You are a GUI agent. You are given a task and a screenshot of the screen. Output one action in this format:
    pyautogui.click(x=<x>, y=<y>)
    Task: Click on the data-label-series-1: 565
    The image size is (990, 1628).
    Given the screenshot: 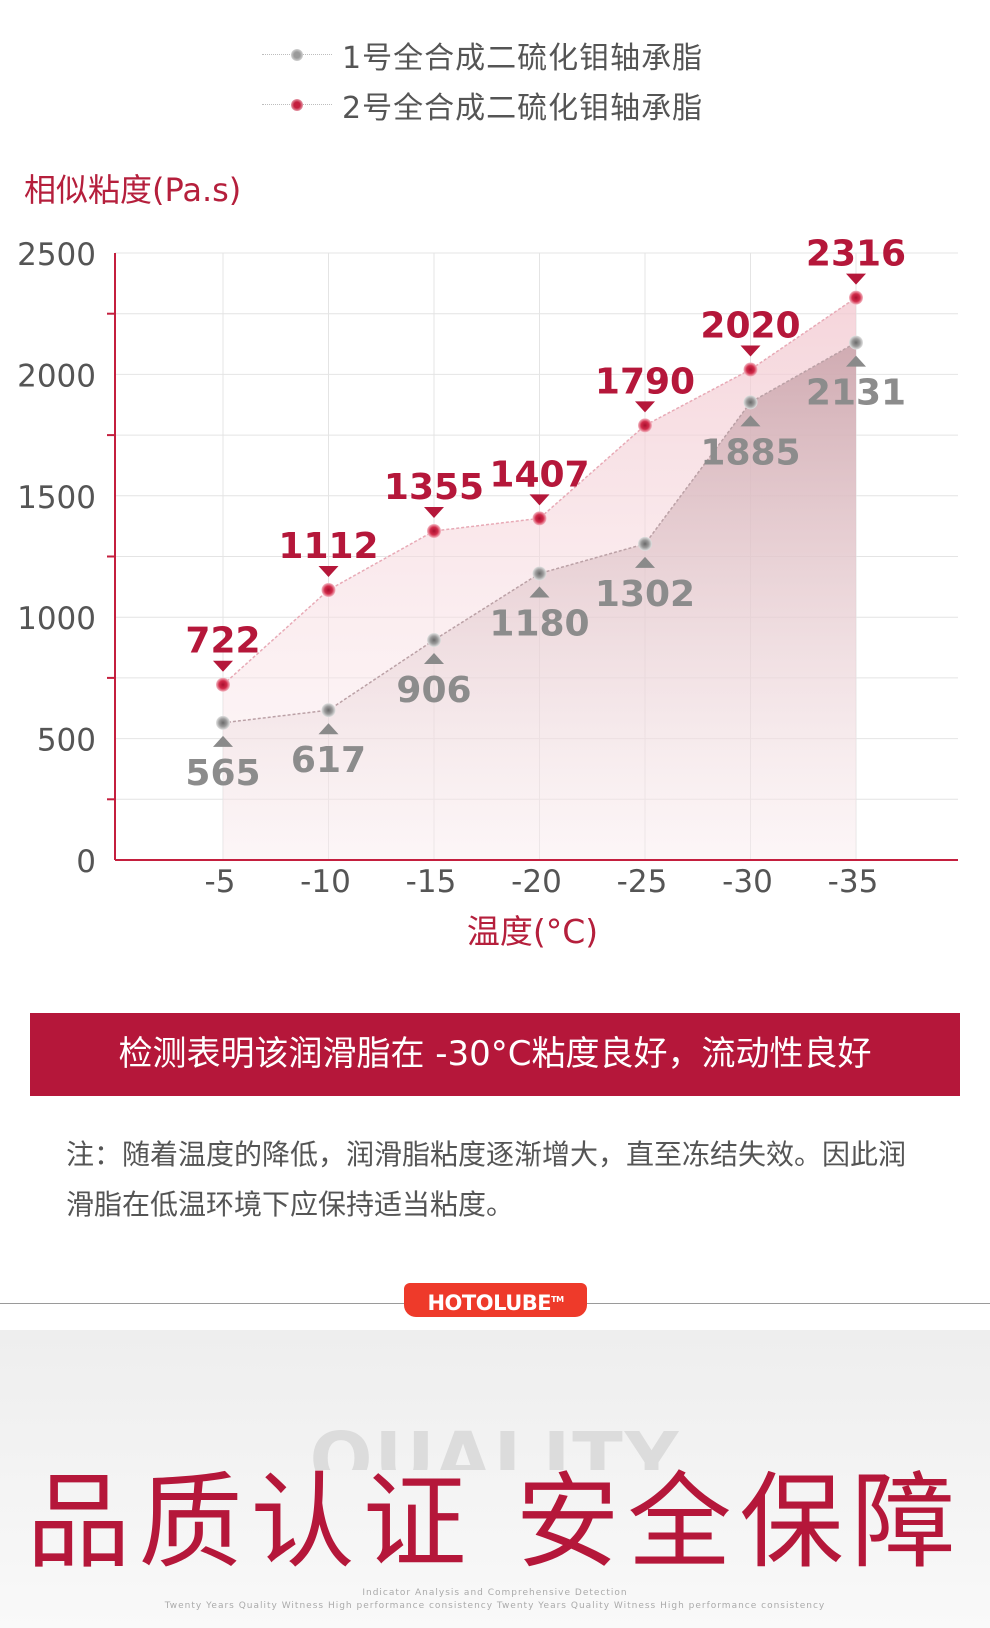 What is the action you would take?
    pyautogui.click(x=222, y=773)
    